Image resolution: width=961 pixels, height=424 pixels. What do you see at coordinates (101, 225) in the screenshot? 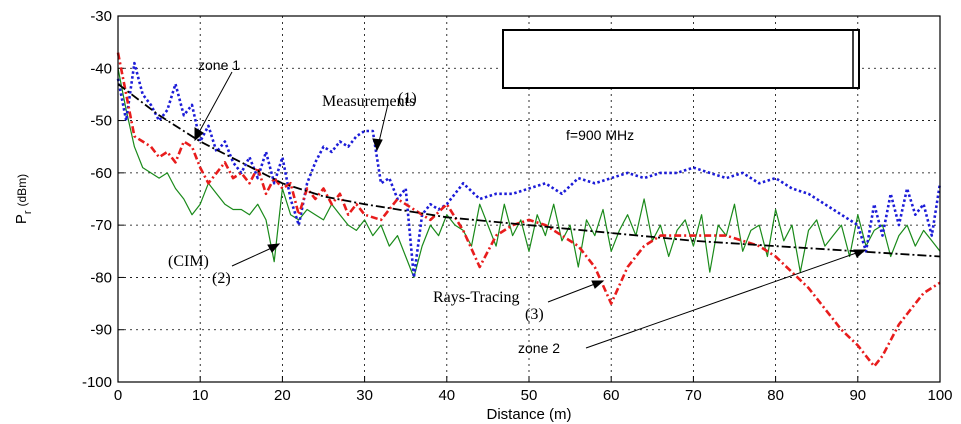
I see `y-tick-label: -70` at bounding box center [101, 225].